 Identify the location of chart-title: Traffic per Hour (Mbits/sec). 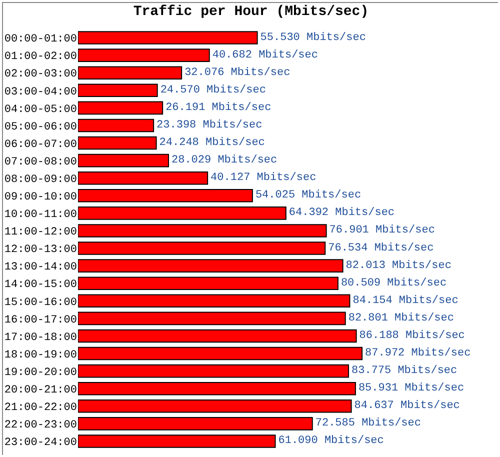
(251, 12).